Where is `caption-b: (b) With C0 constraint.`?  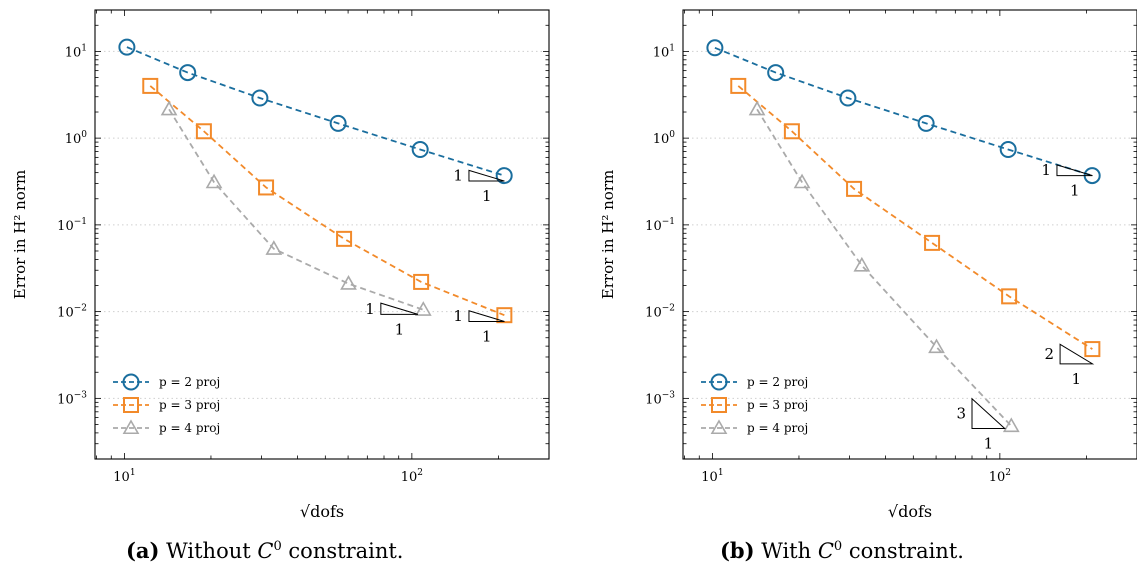
caption-b: (b) With C0 constraint. is located at coordinates (842, 550).